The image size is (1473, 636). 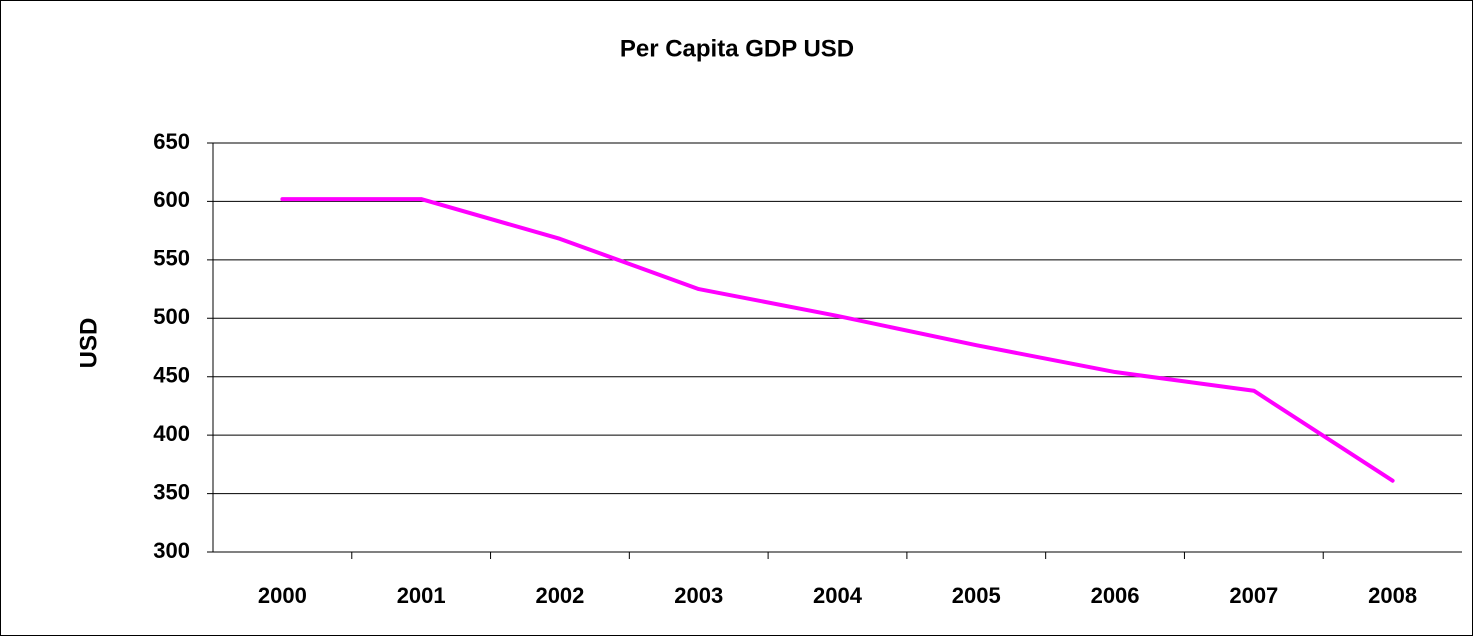 I want to click on y-tick-label: 500, so click(x=171, y=316).